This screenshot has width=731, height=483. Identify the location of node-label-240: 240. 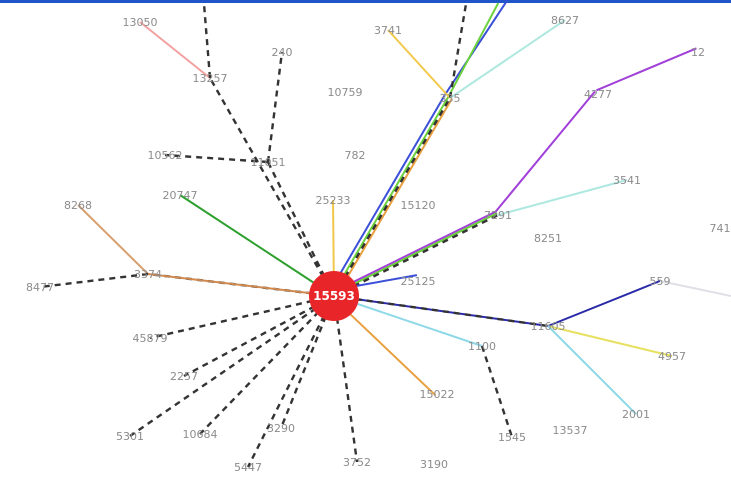
(282, 52).